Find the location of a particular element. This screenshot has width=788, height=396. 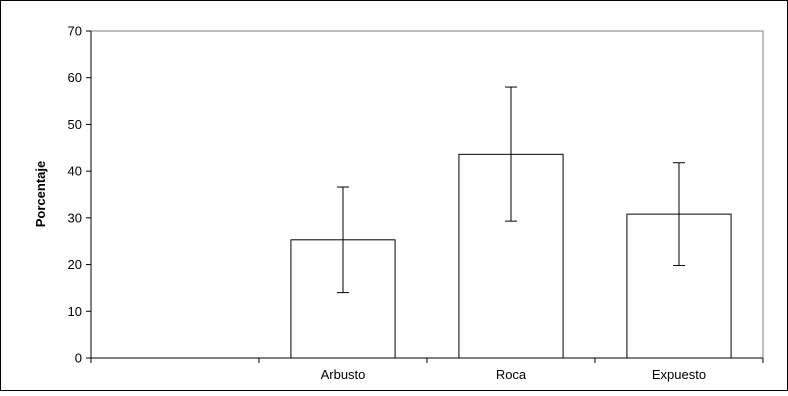

y-tick-label: 30 is located at coordinates (75, 217).